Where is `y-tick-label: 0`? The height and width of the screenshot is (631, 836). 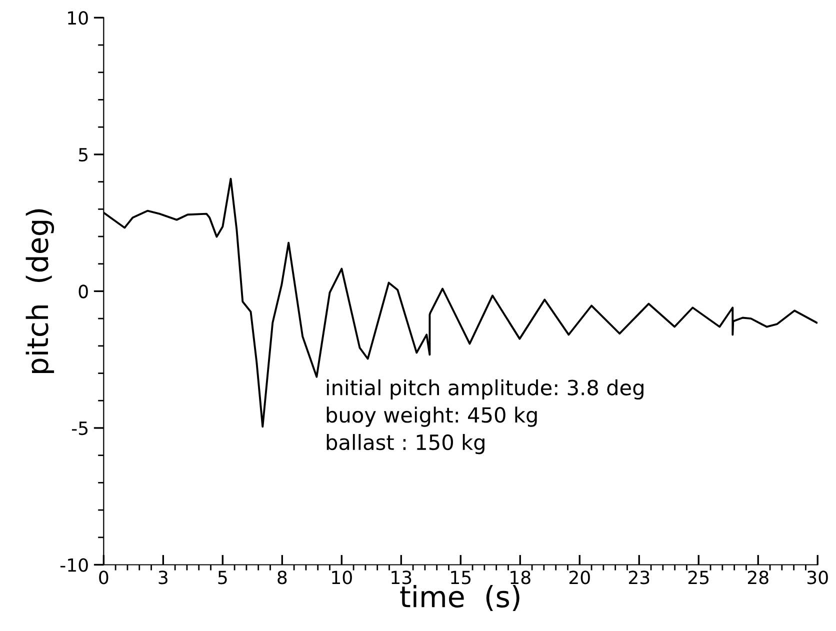
y-tick-label: 0 is located at coordinates (83, 291).